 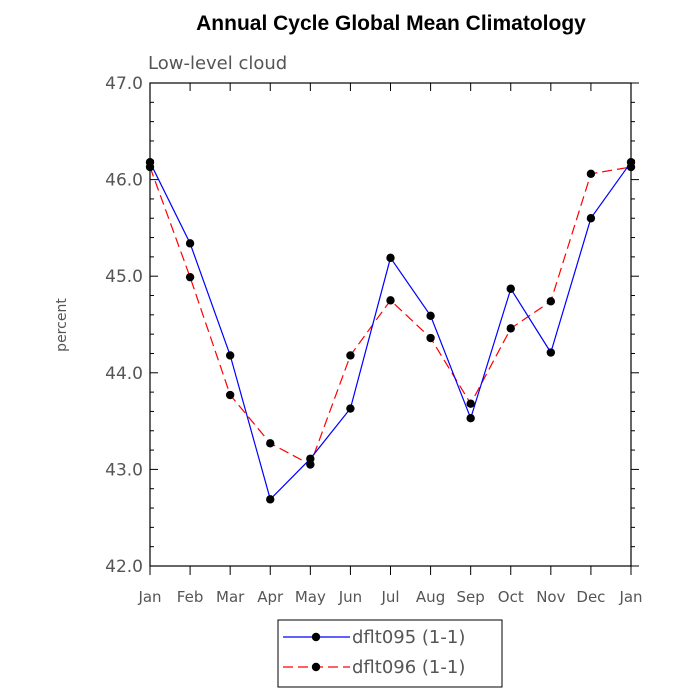 What do you see at coordinates (408, 667) in the screenshot?
I see `legend-label-dflt096: dflt096 (1-1)` at bounding box center [408, 667].